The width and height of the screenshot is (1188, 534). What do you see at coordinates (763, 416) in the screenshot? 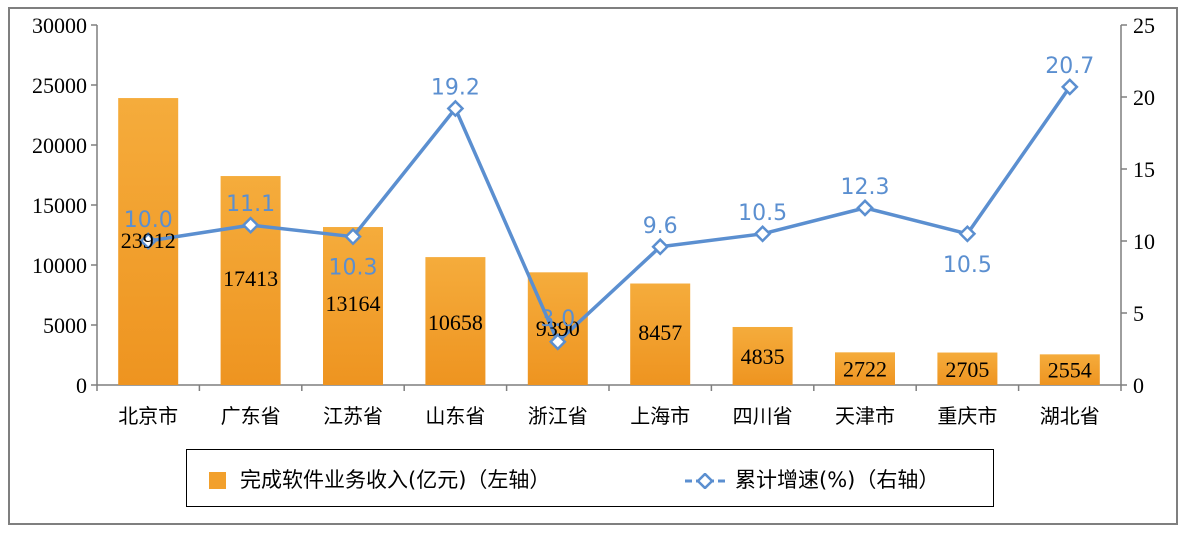
I see `category-label: 四川省` at bounding box center [763, 416].